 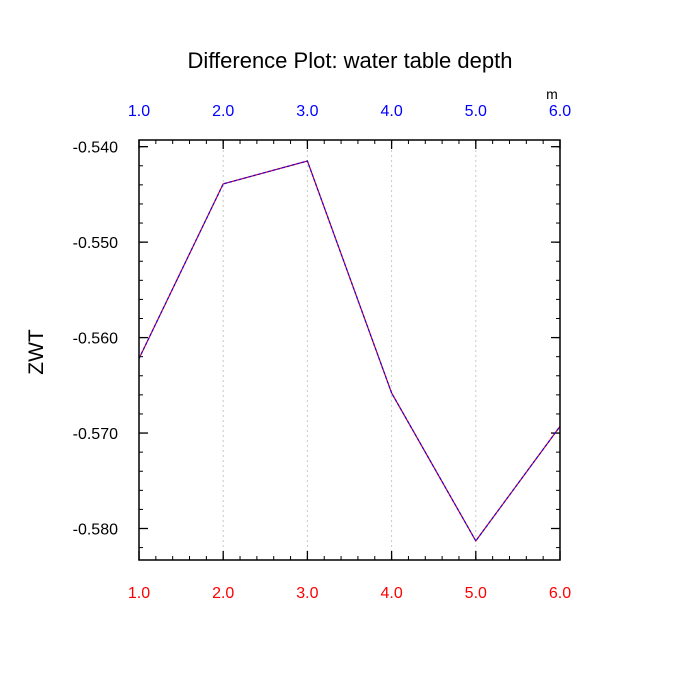 I want to click on x-tick-label-top: 3.0, so click(x=307, y=111).